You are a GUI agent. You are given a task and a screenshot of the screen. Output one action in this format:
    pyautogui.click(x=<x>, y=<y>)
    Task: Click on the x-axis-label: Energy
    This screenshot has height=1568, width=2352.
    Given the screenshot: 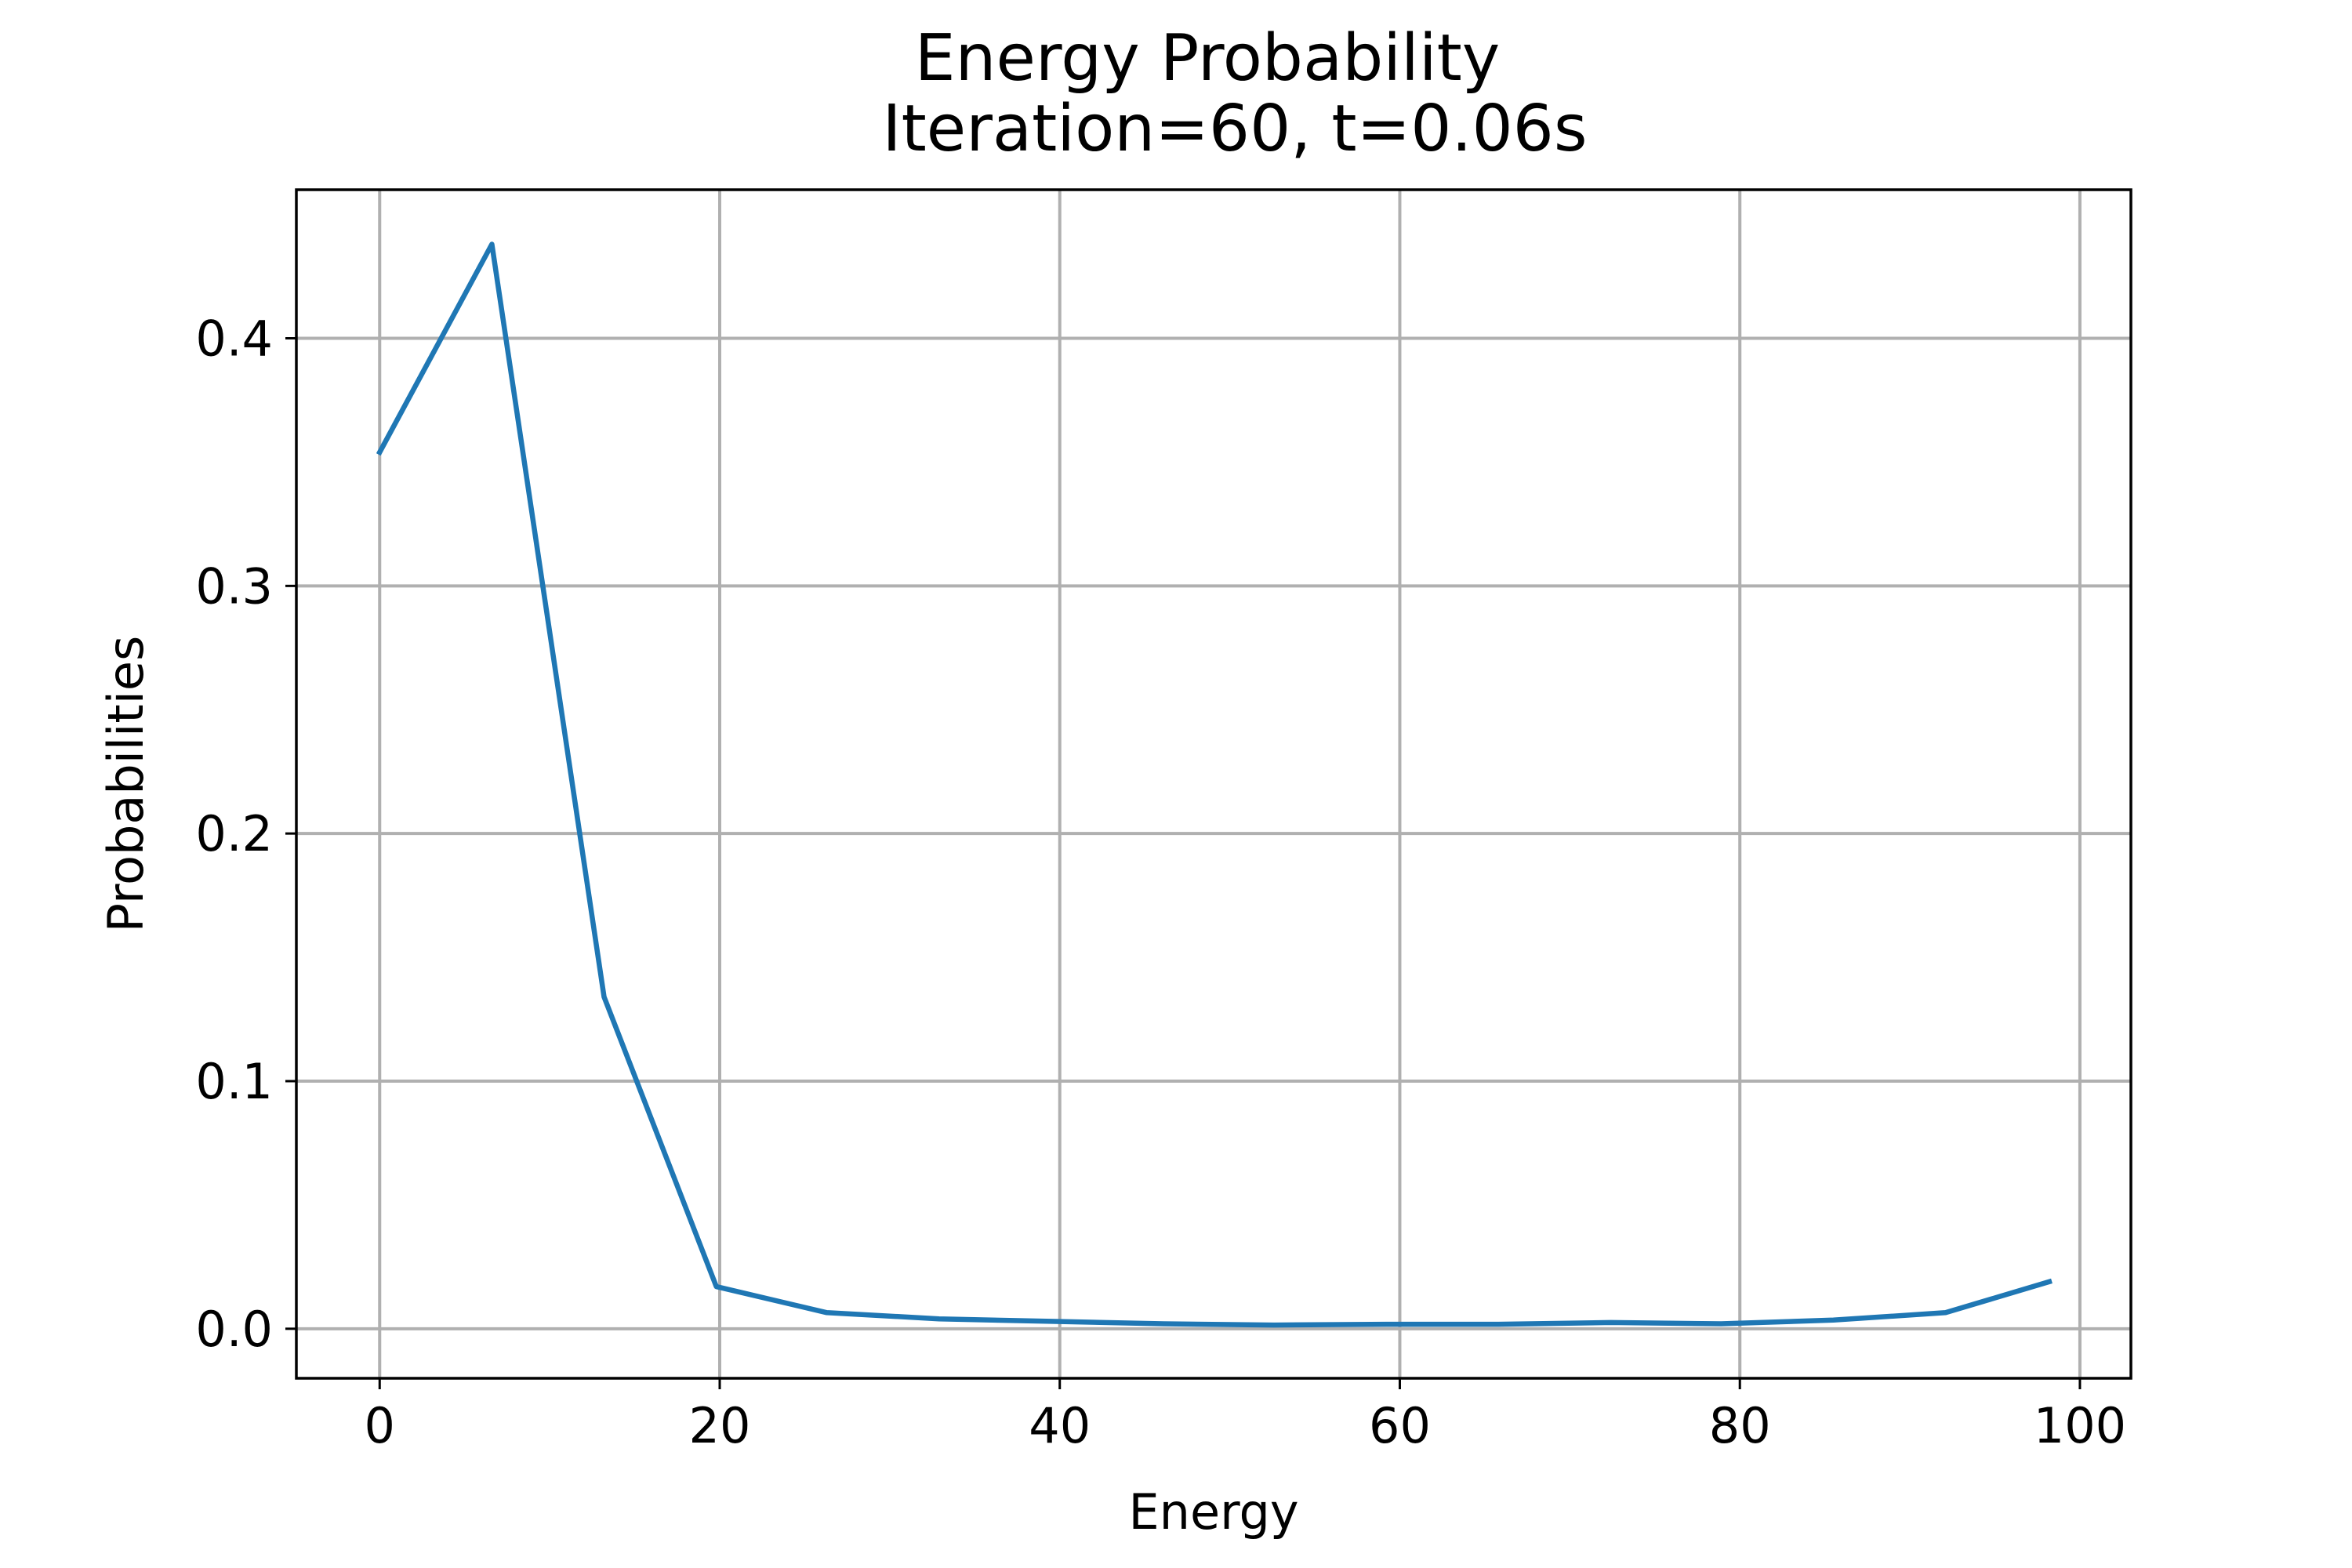 What is the action you would take?
    pyautogui.click(x=1213, y=1512)
    